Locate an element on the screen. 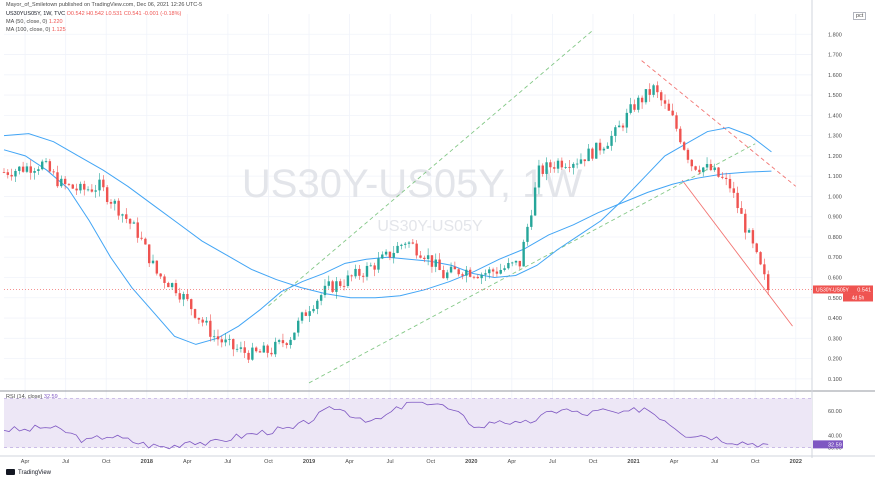 The image size is (875, 480). time-tick-label: 2020 is located at coordinates (471, 462).